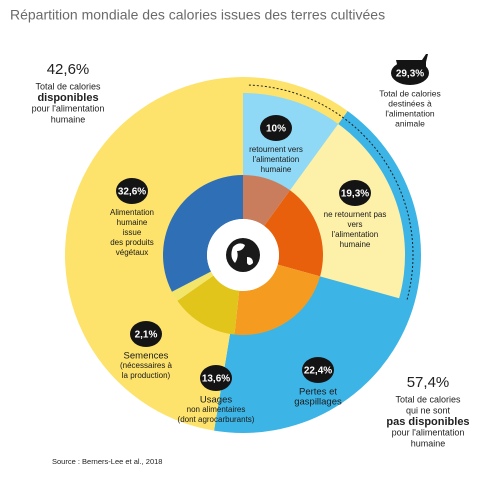  Describe the element at coordinates (412, 61) in the screenshot. I see `cow-icon` at that location.